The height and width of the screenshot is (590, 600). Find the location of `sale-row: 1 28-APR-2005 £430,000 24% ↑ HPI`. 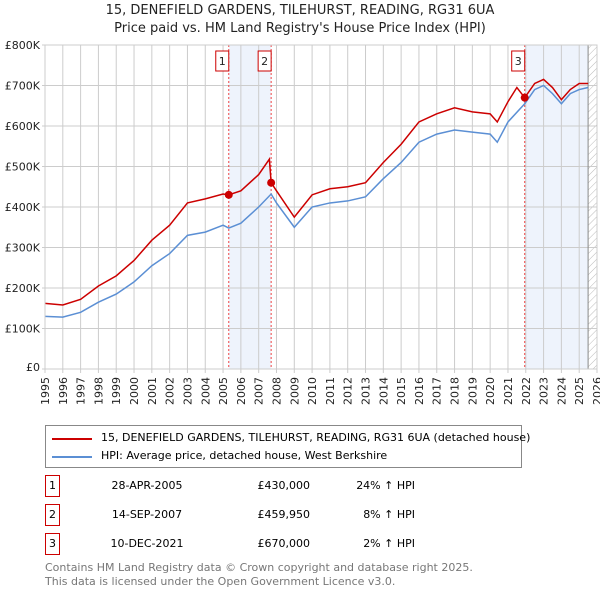

sale-row: 1 28-APR-2005 £430,000 24% ↑ HPI is located at coordinates (245, 486).